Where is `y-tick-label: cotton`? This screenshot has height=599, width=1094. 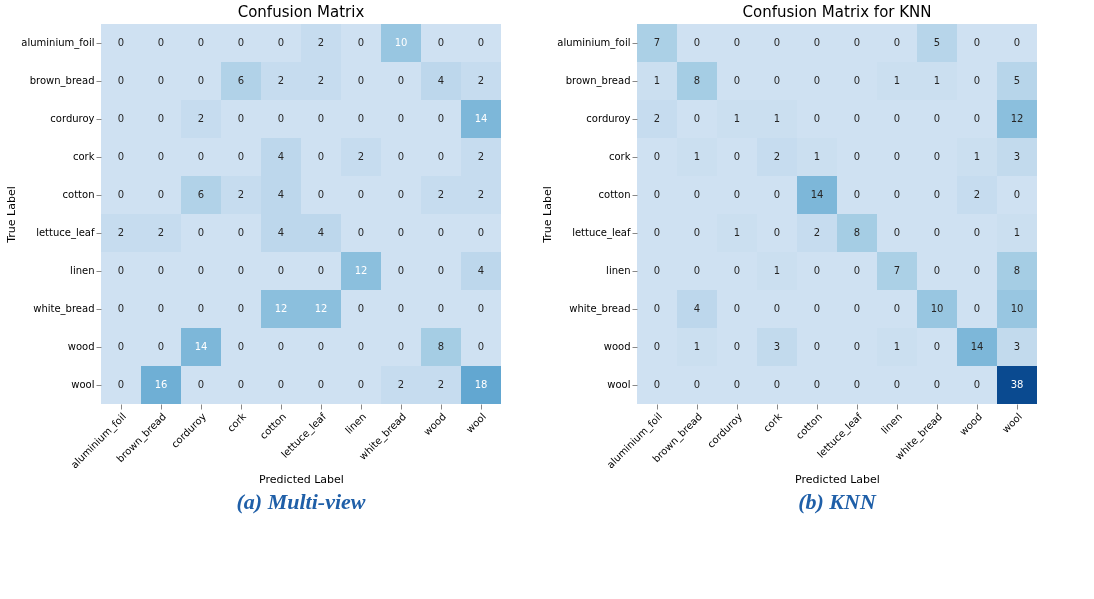
y-tick-label: cotton is located at coordinates (614, 194).